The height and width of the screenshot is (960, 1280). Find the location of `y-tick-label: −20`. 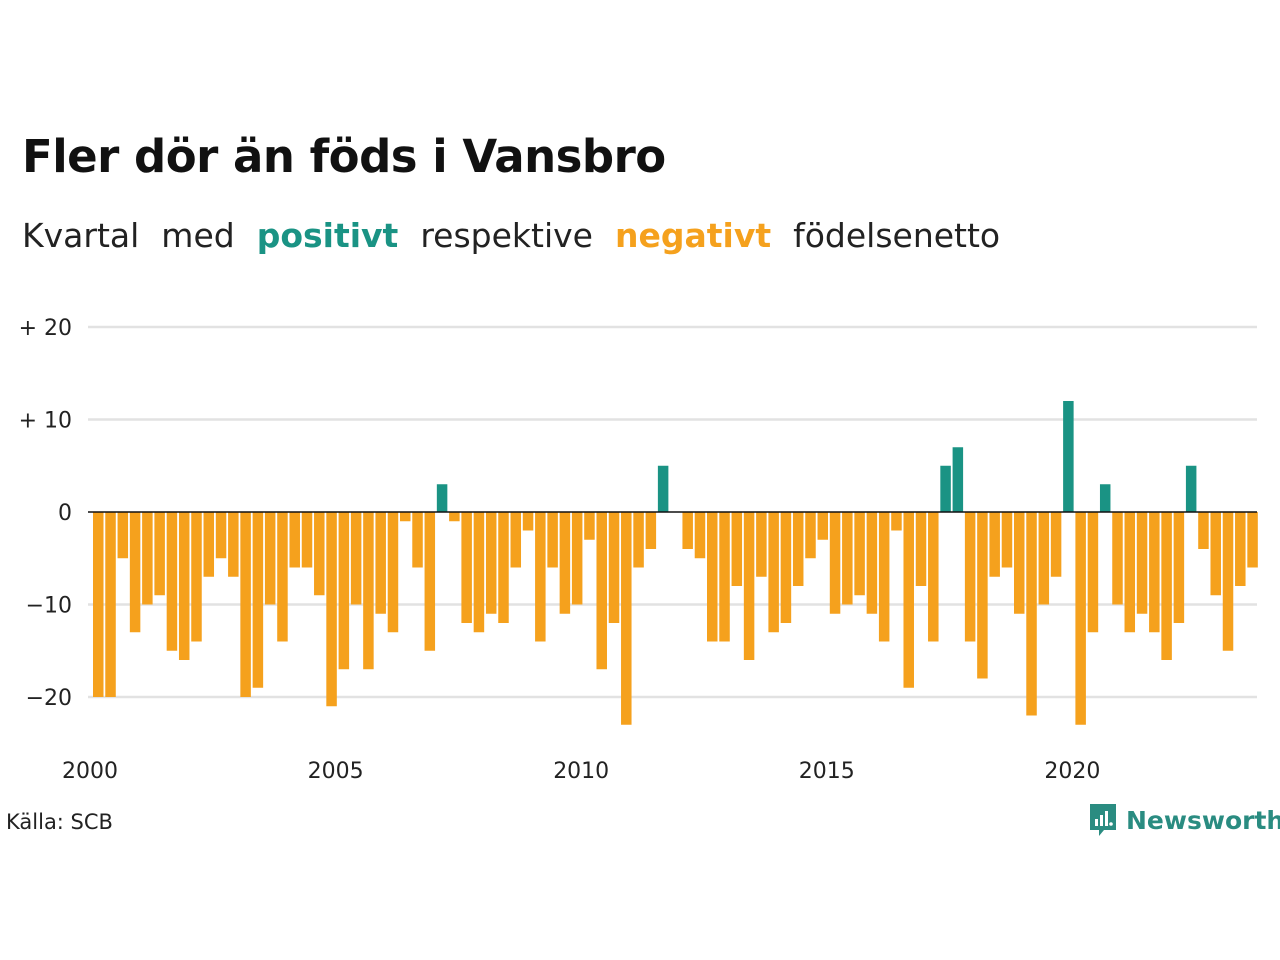

y-tick-label: −20 is located at coordinates (49, 698).